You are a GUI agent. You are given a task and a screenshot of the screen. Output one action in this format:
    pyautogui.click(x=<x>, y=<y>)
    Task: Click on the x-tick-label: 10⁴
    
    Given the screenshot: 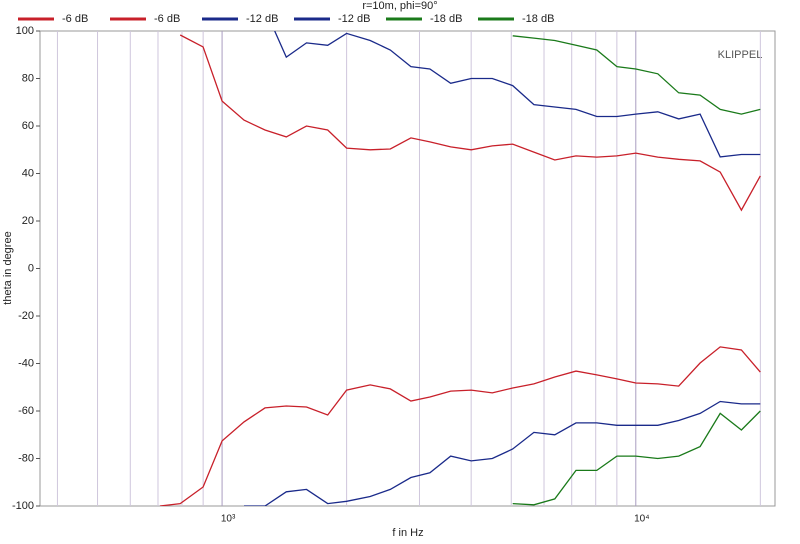 What is the action you would take?
    pyautogui.click(x=641, y=519)
    